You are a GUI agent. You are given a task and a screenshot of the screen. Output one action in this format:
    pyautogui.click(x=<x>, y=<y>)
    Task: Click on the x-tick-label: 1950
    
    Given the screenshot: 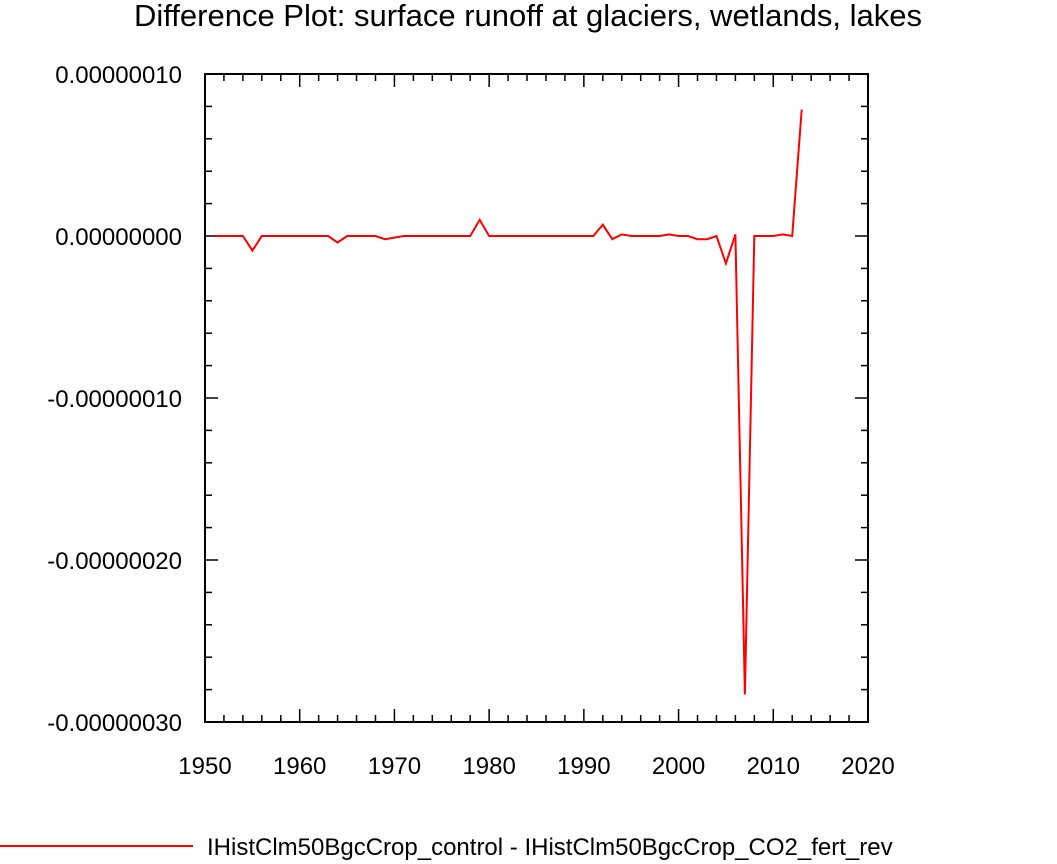 What is the action you would take?
    pyautogui.click(x=204, y=766)
    